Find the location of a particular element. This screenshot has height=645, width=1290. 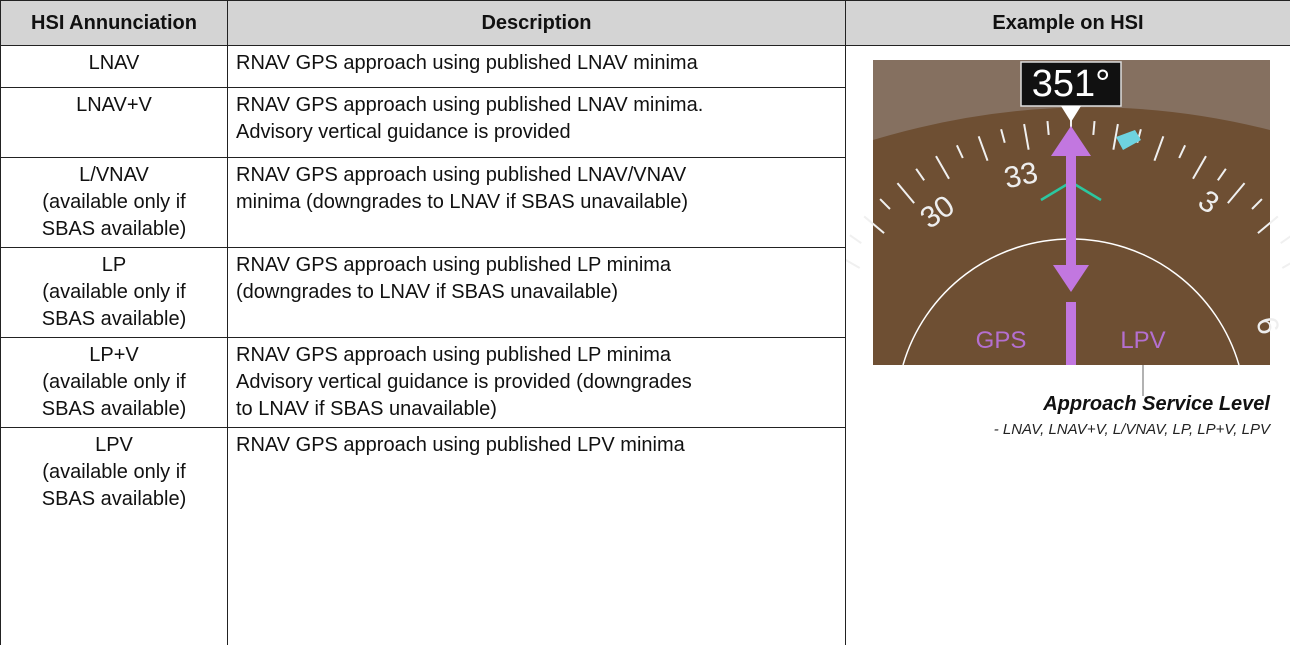

cell-line: LNAV is located at coordinates (114, 63).